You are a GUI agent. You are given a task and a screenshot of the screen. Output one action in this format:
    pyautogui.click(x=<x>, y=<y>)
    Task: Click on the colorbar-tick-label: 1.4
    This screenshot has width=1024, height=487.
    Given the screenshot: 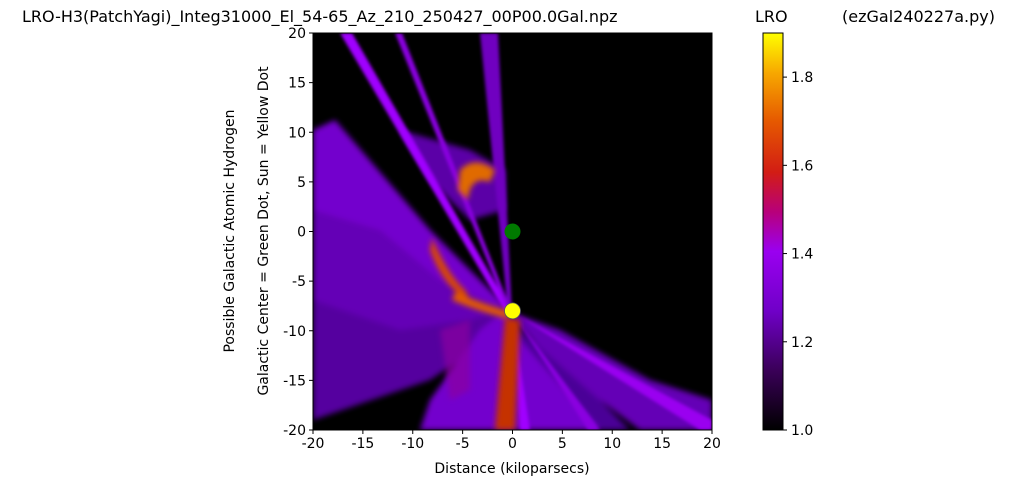 What is the action you would take?
    pyautogui.click(x=802, y=255)
    